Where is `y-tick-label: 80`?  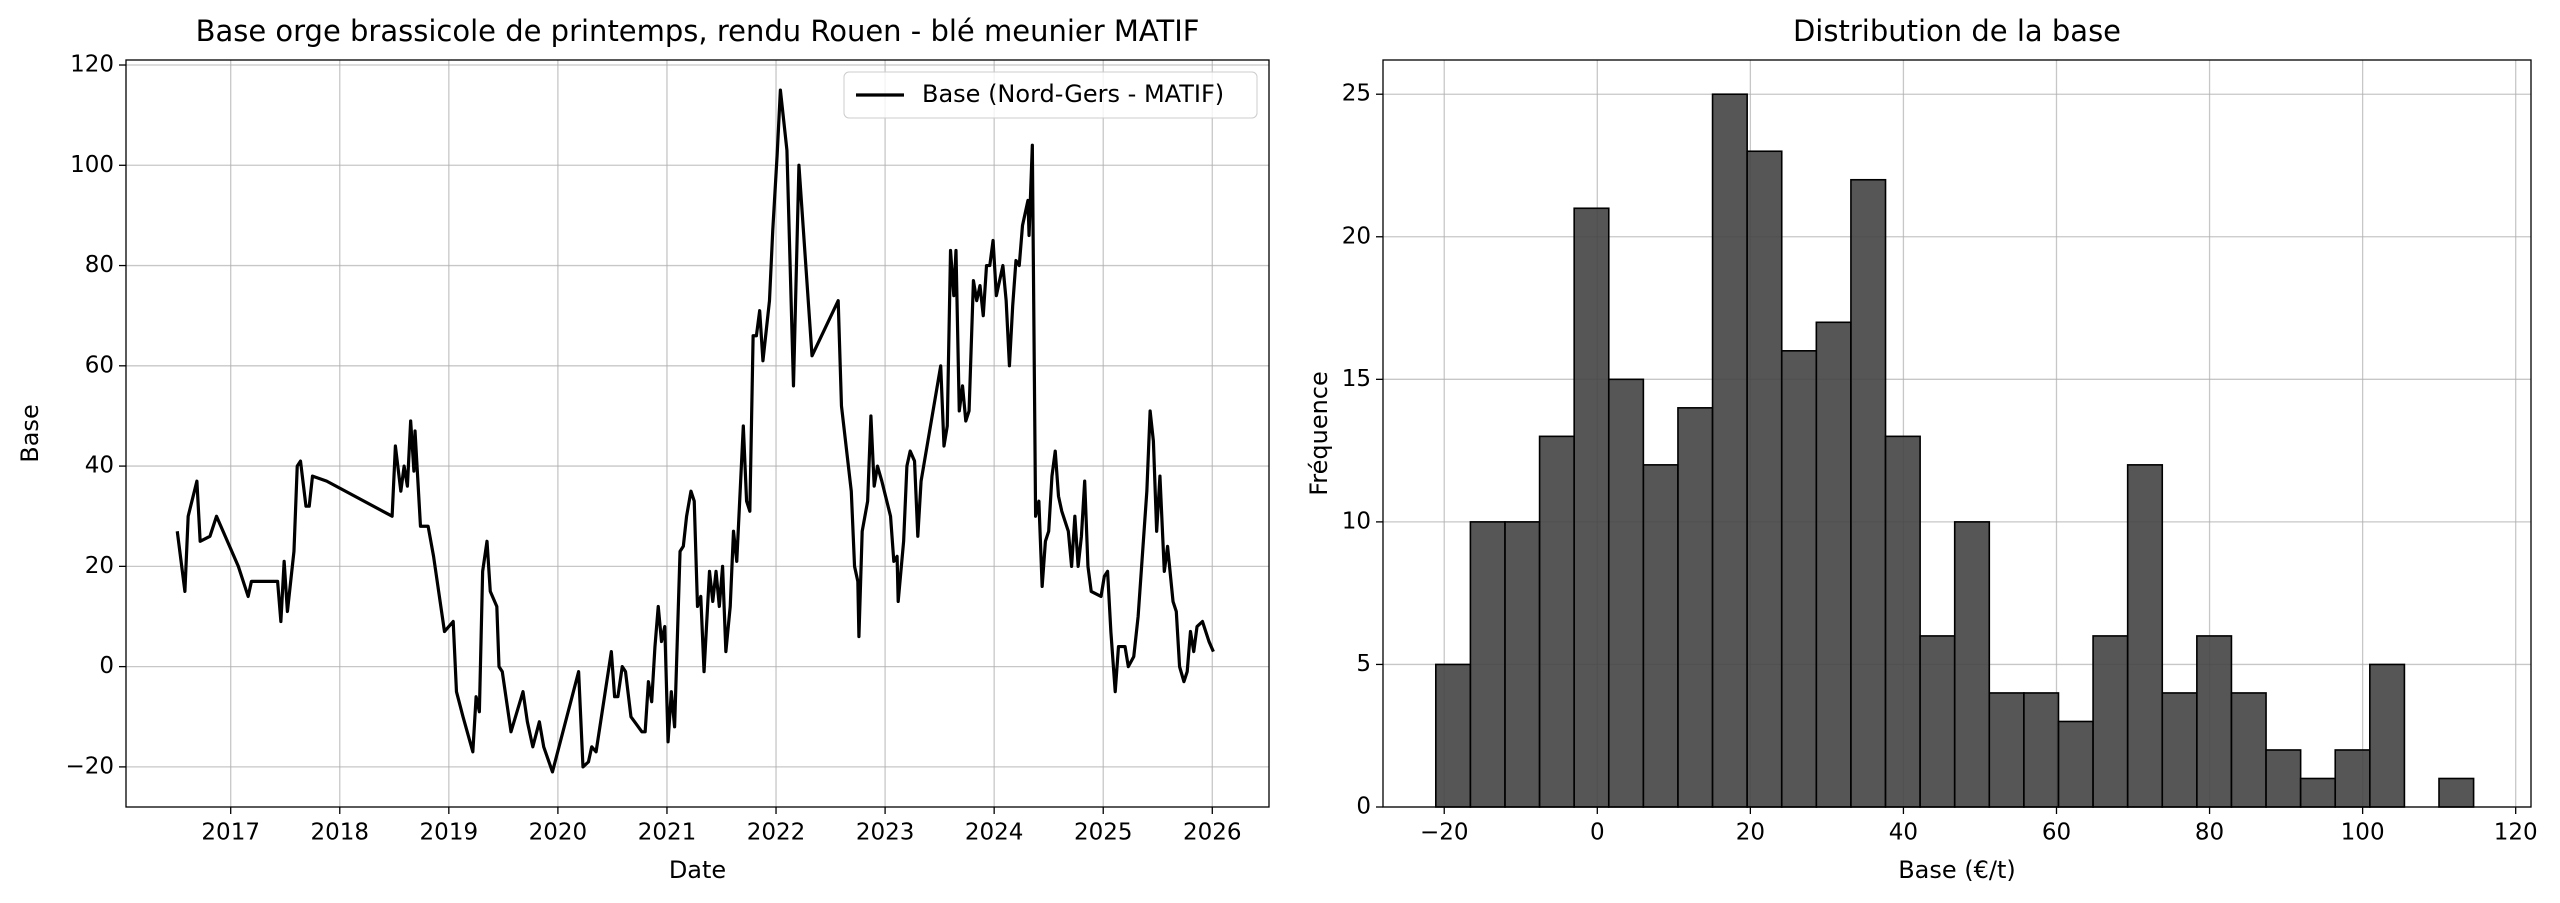 y-tick-label: 80 is located at coordinates (99, 265).